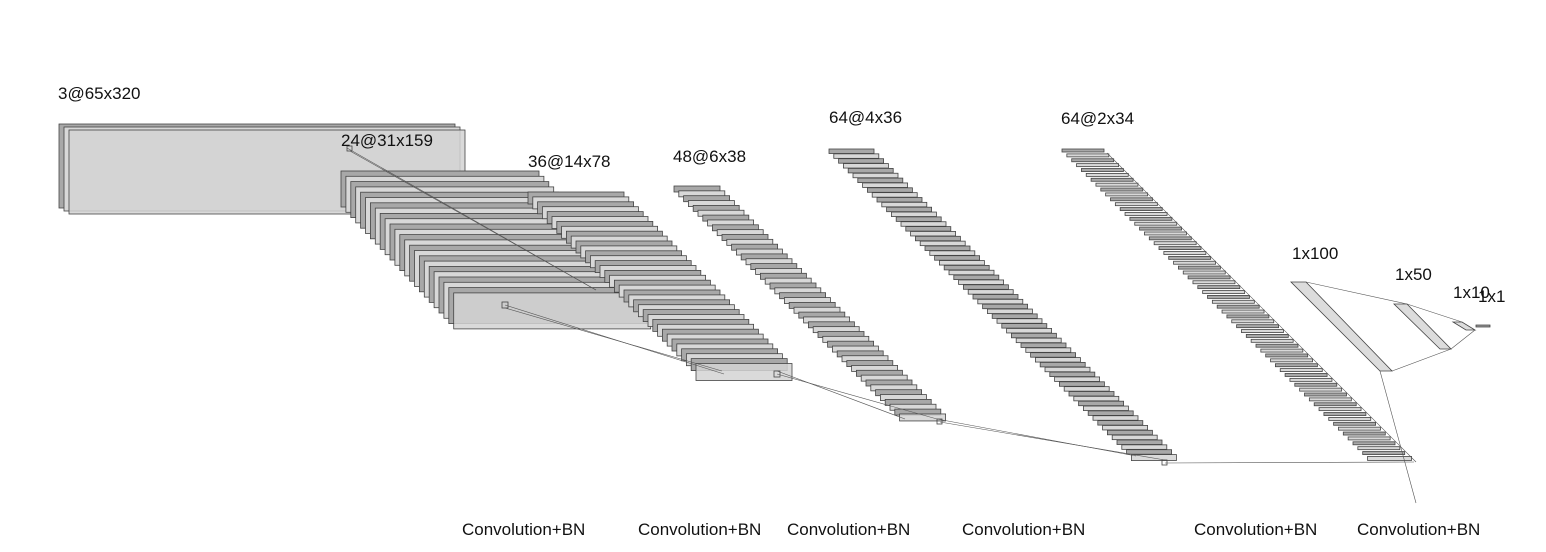 The height and width of the screenshot is (552, 1546). I want to click on conv4-stack, so click(1002, 304).